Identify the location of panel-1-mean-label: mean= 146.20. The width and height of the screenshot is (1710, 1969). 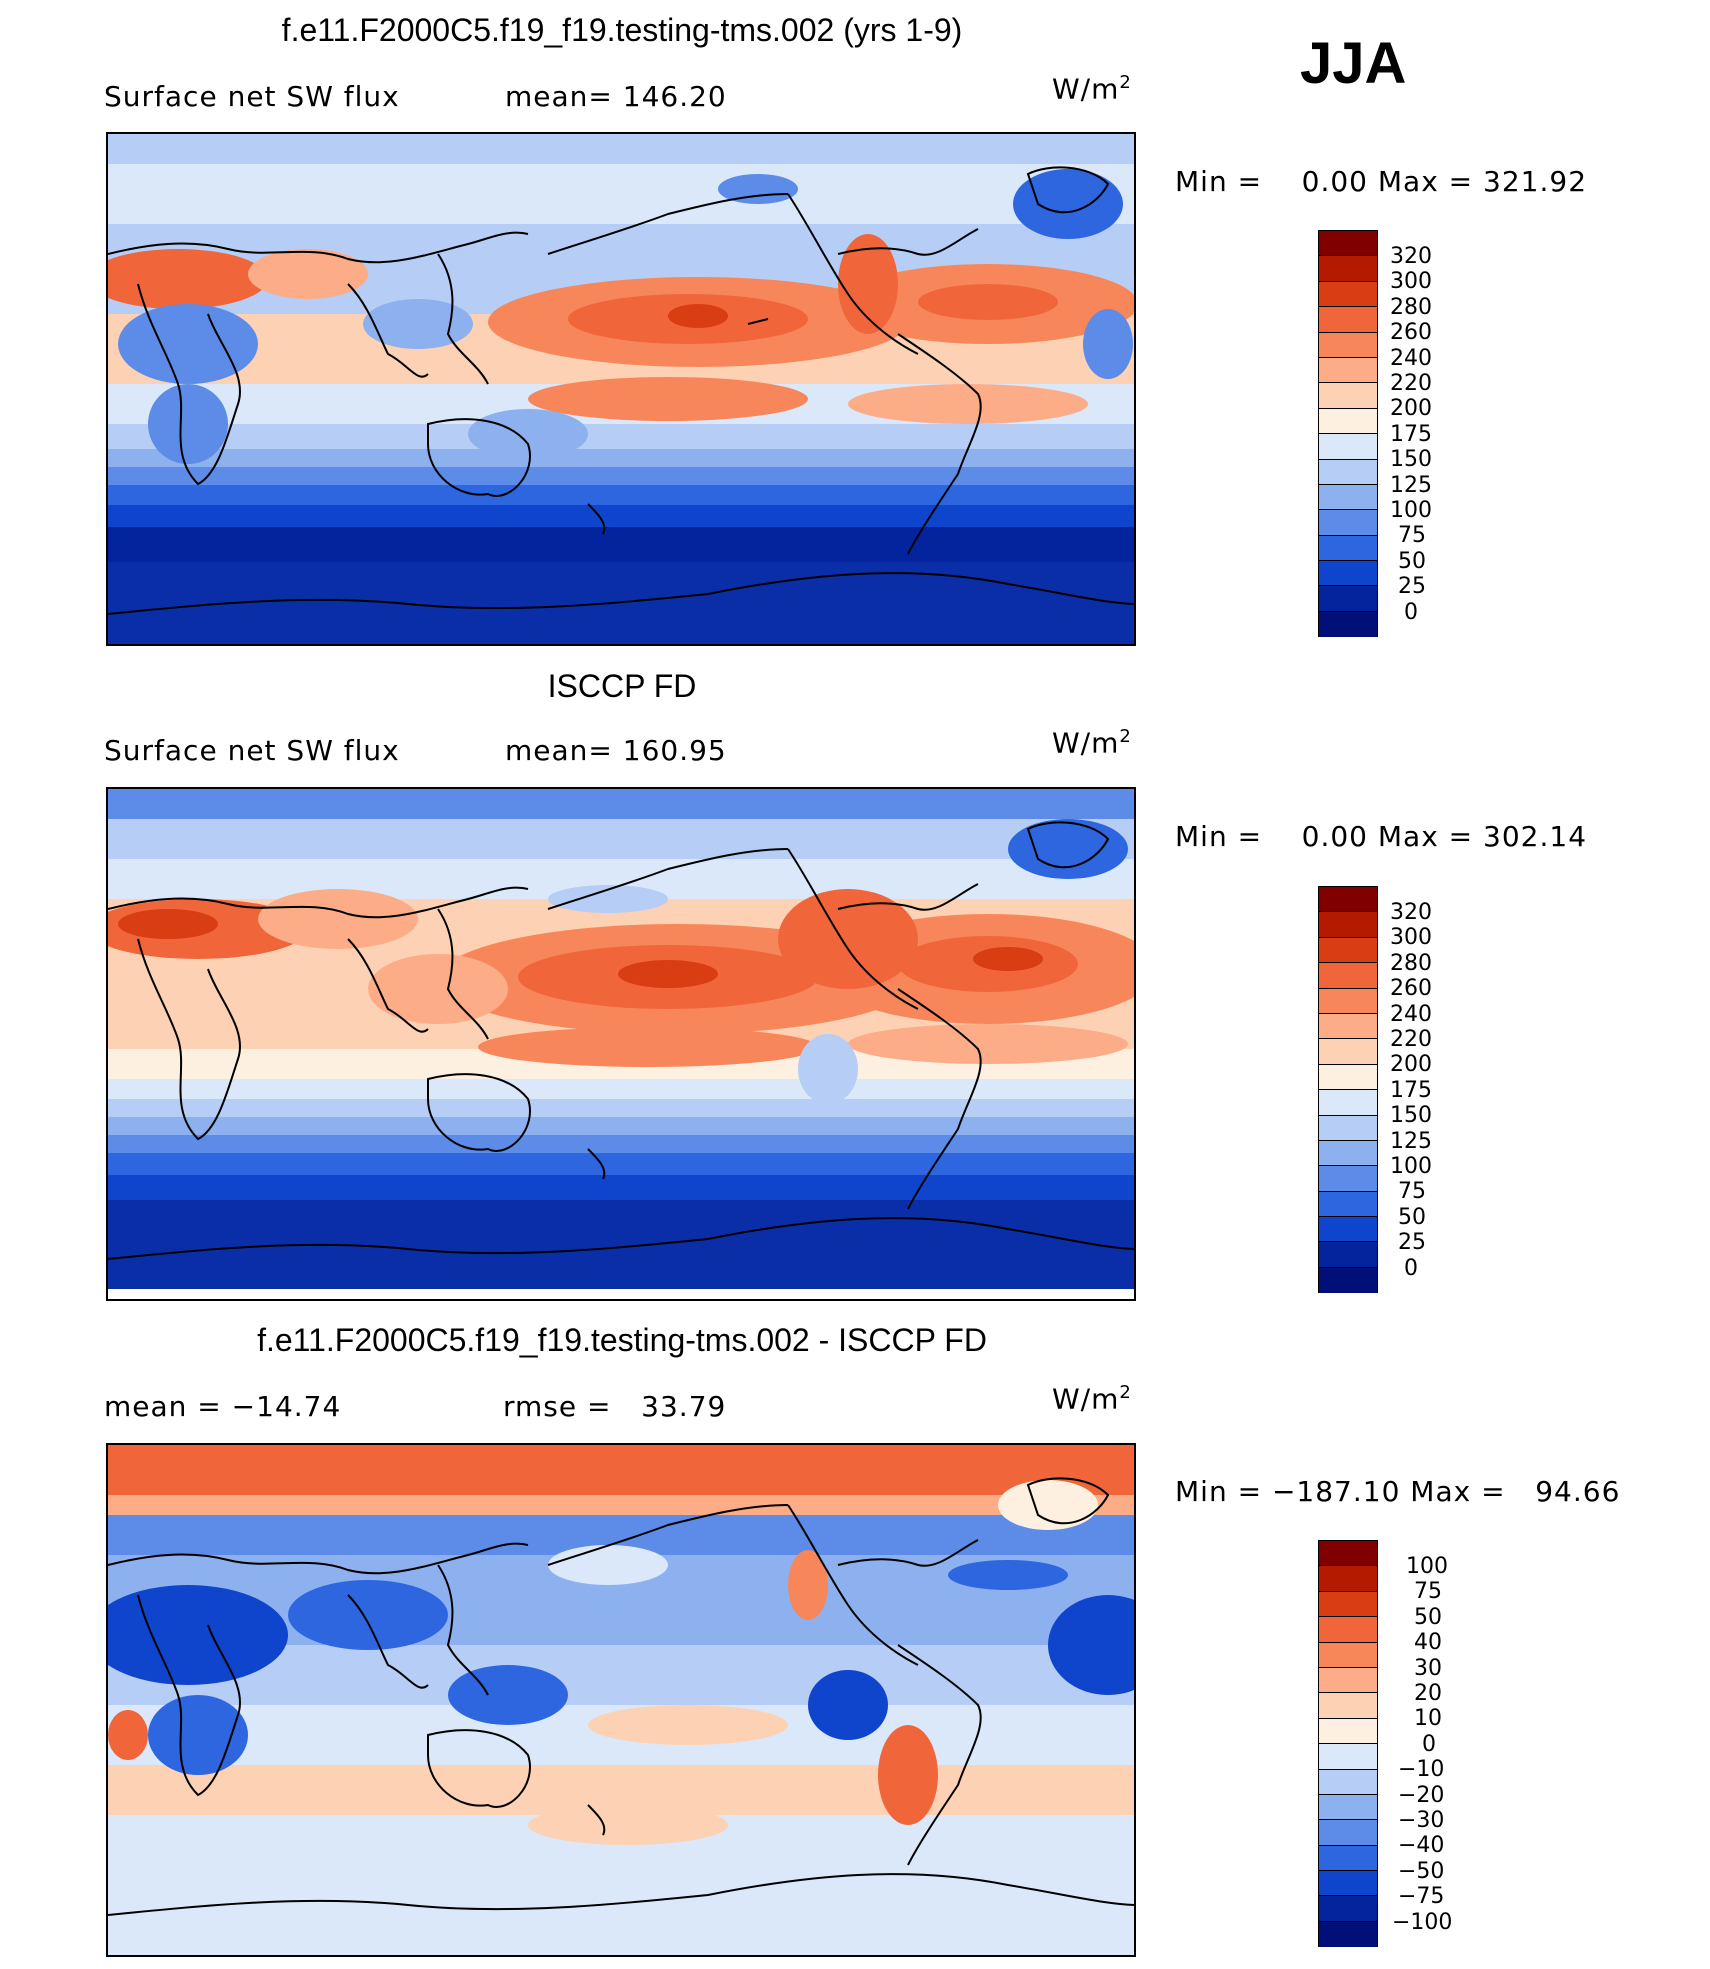
(616, 96).